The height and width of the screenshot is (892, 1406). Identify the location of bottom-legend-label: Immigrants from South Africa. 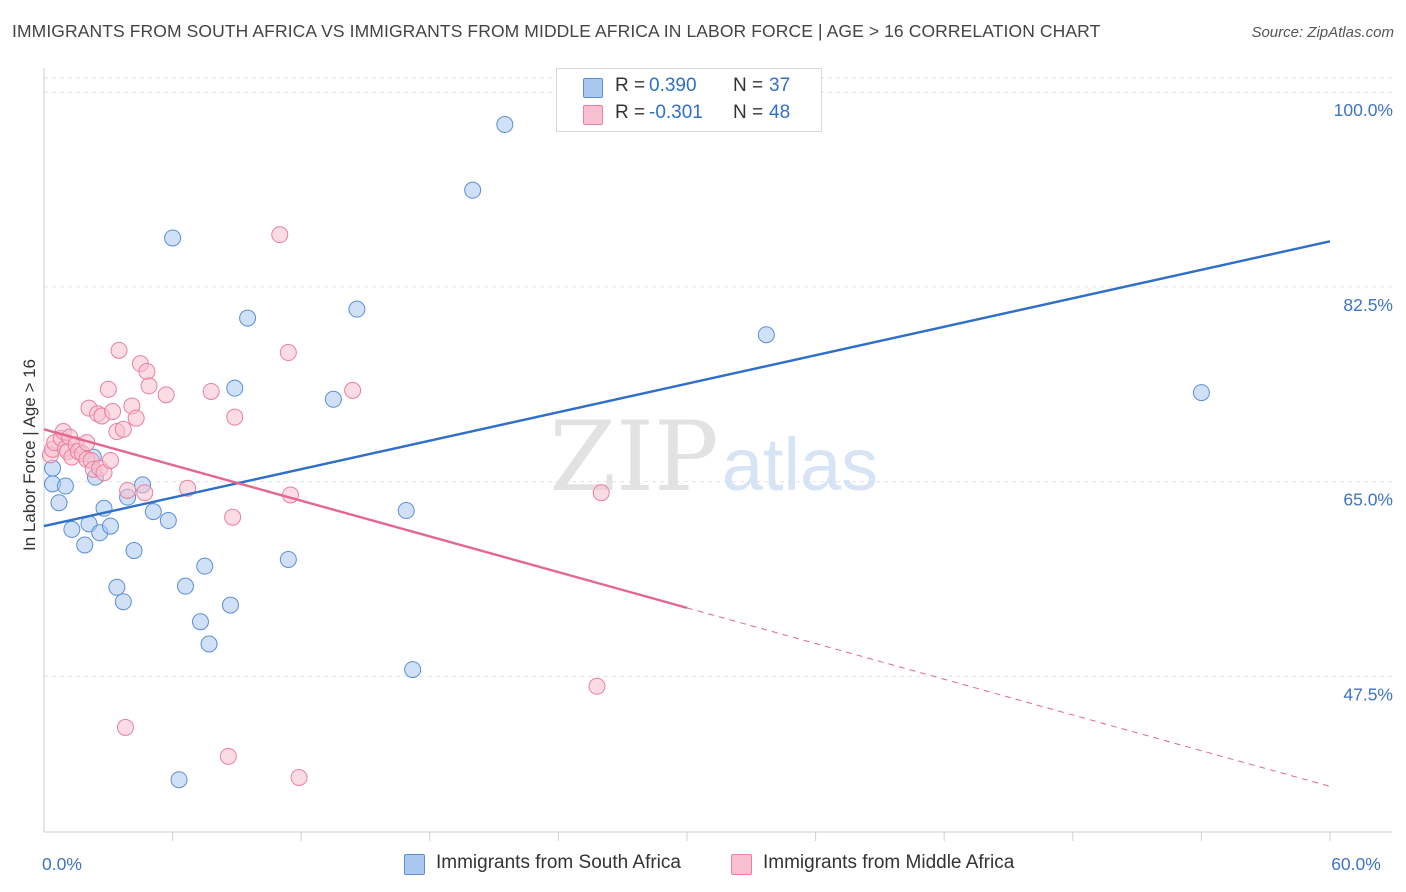
(558, 862).